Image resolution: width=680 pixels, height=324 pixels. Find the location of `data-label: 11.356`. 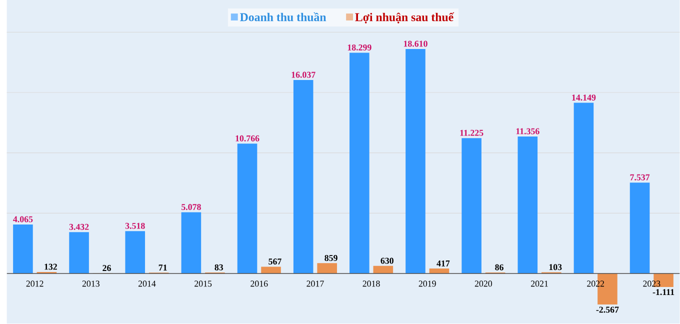

data-label: 11.356 is located at coordinates (528, 131).